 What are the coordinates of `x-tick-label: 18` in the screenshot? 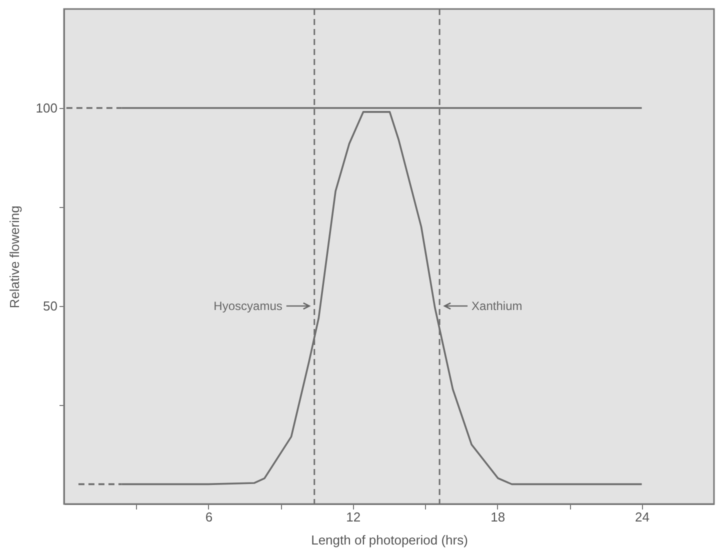 It's located at (498, 517).